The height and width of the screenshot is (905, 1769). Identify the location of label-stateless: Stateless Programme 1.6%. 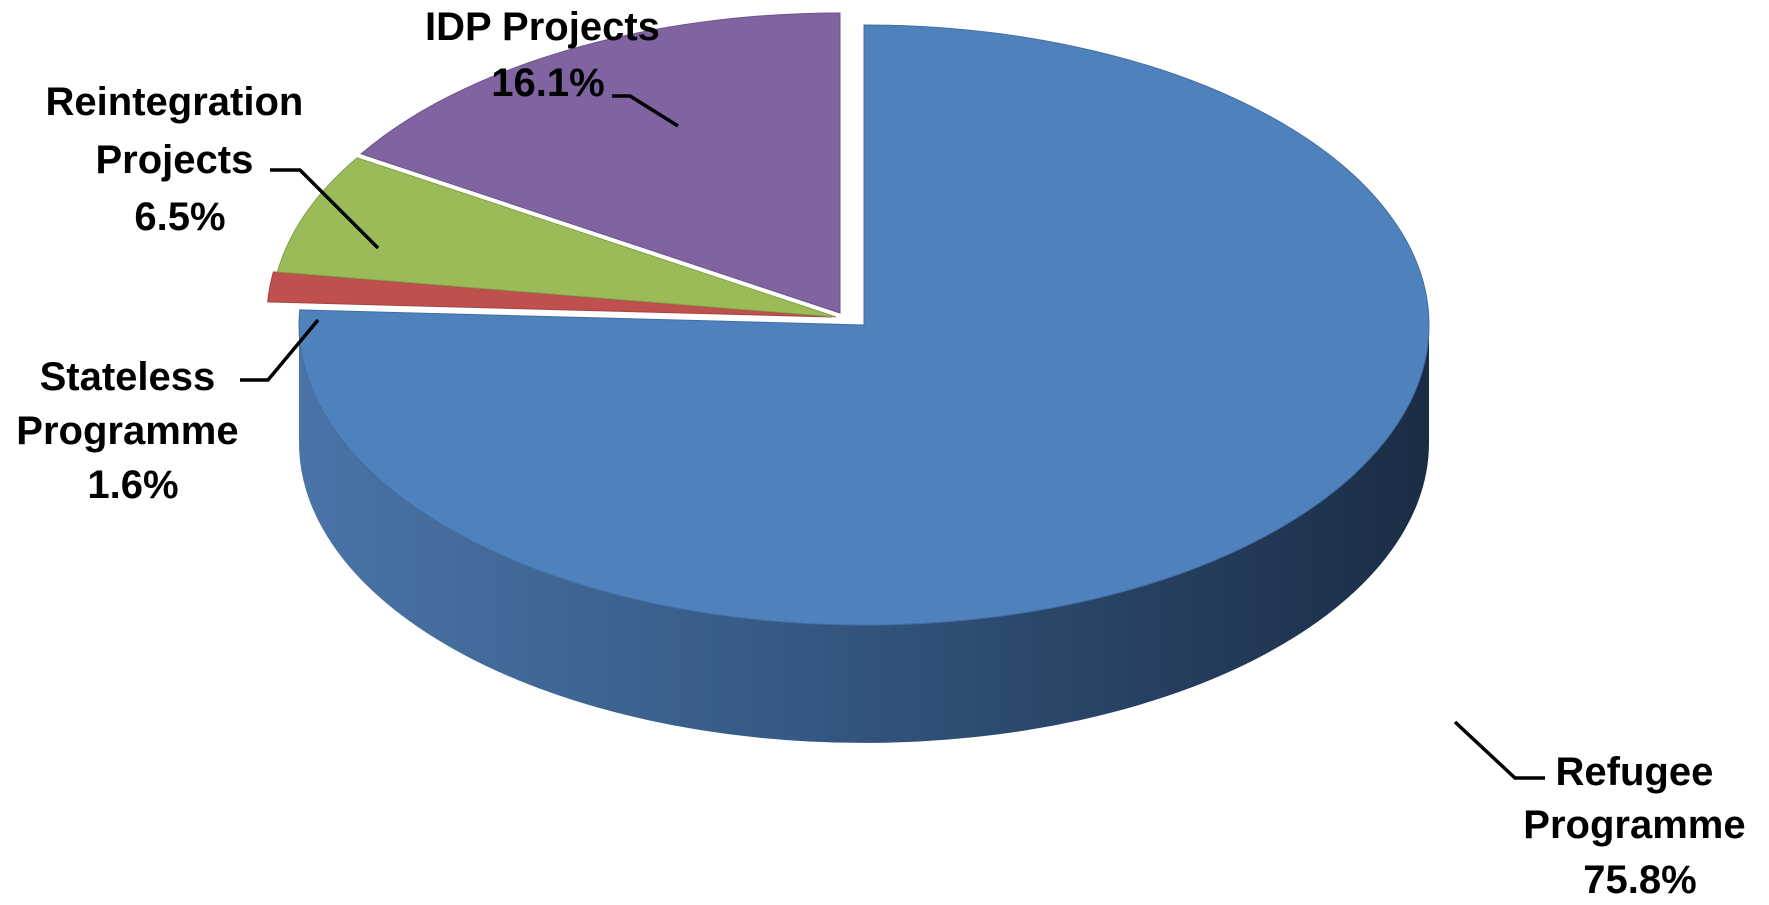
(132, 431).